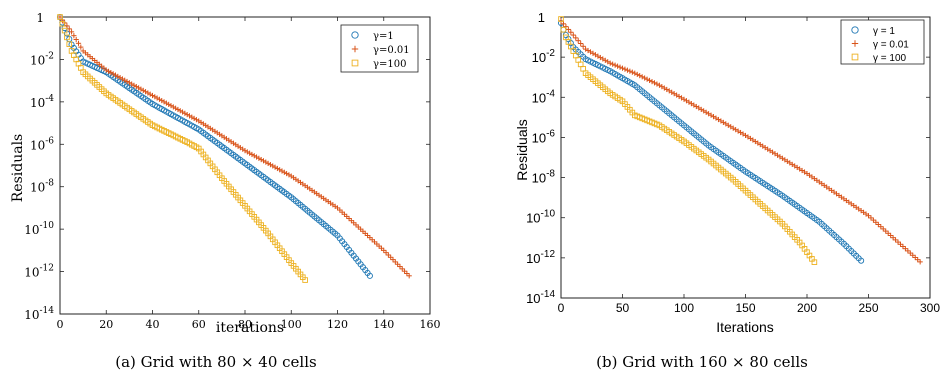 The image size is (941, 379). What do you see at coordinates (868, 308) in the screenshot?
I see `chart-b-xtick-label: 250` at bounding box center [868, 308].